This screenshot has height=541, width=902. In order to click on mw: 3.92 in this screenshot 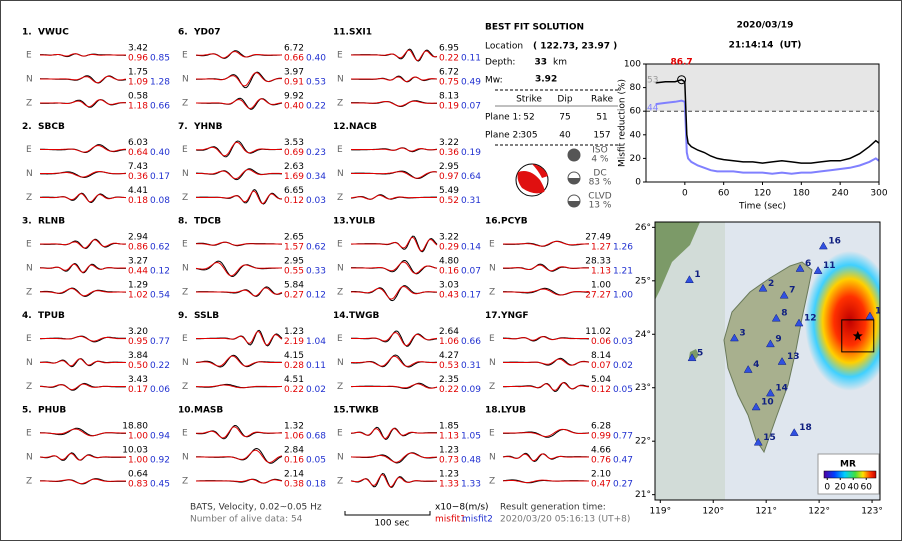, I will do `click(546, 80)`.